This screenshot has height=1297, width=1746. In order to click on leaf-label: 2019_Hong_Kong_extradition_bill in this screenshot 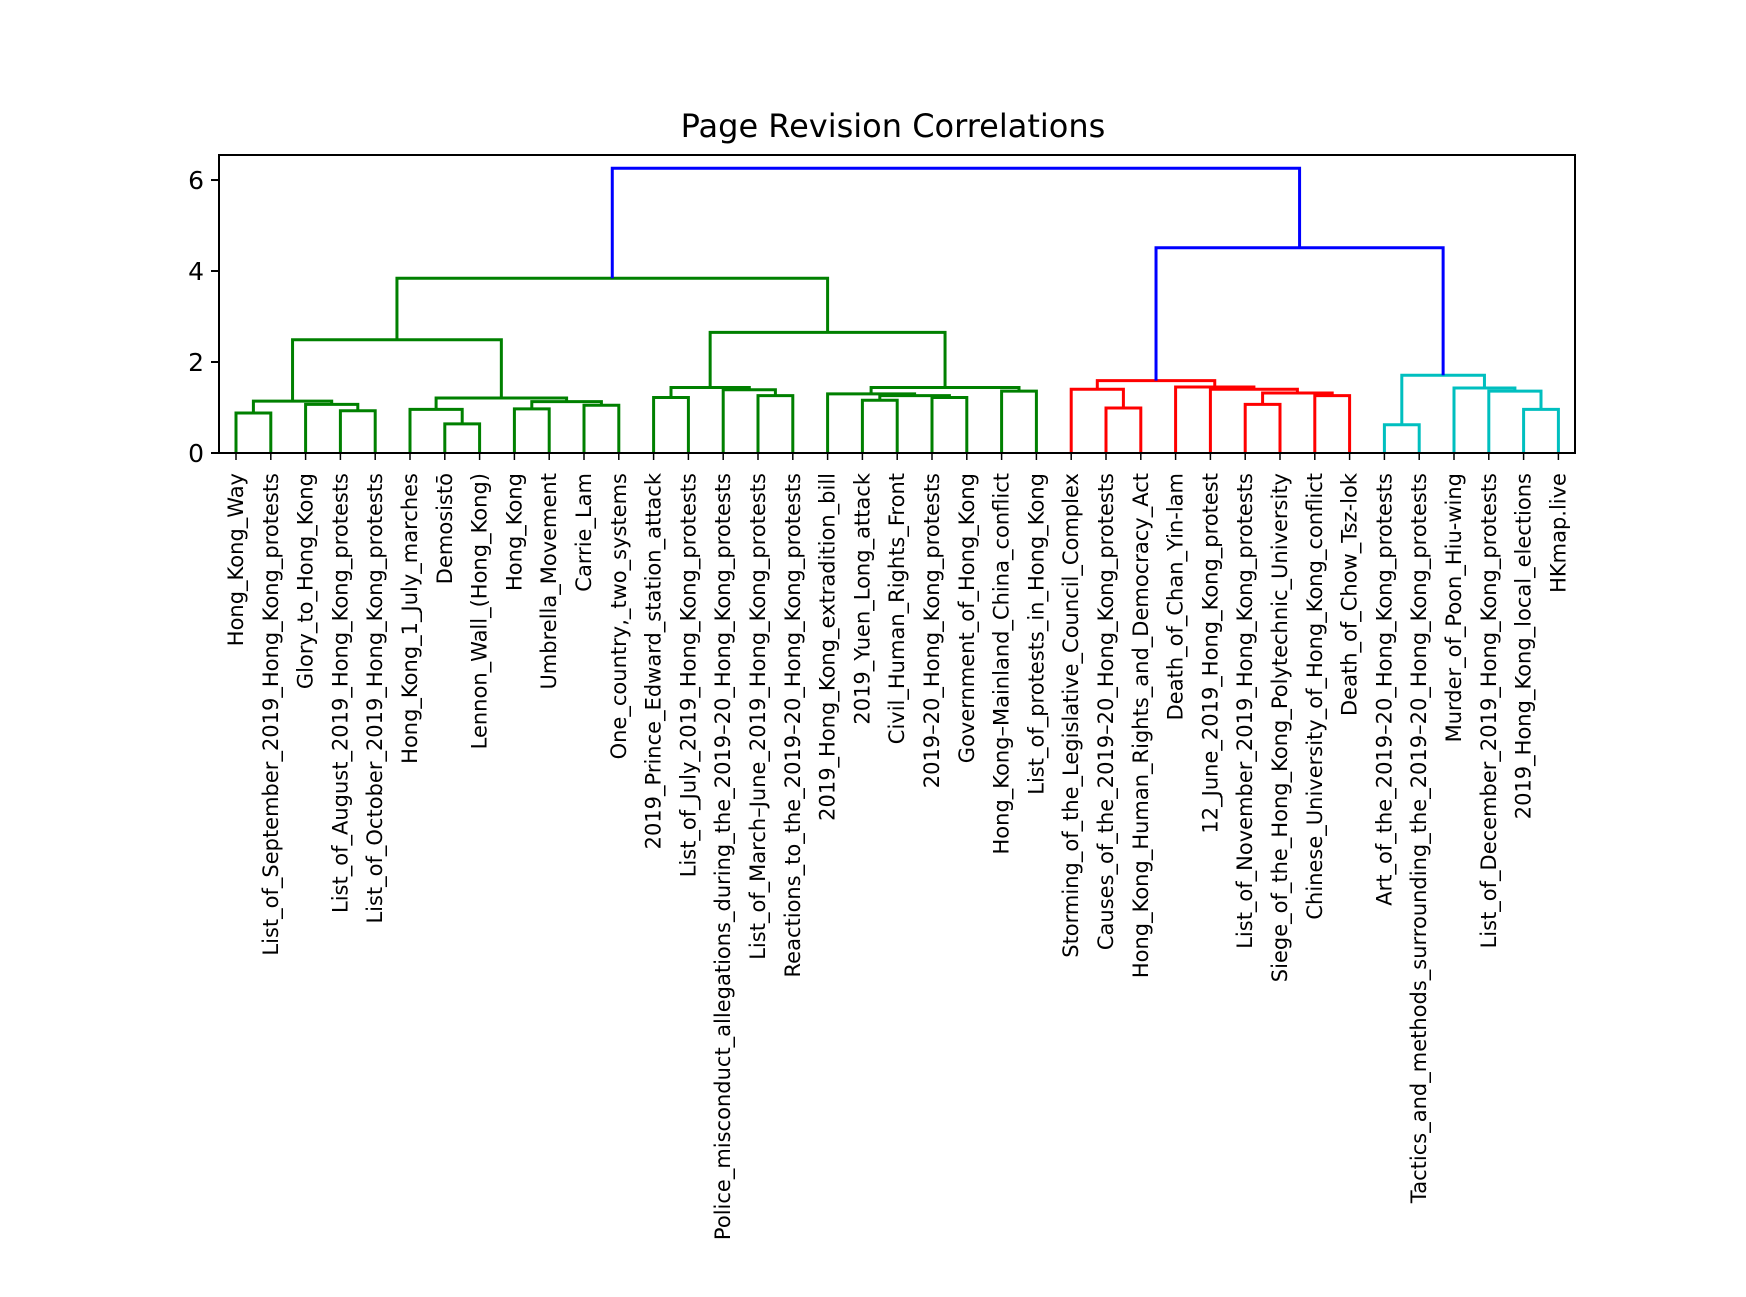, I will do `click(828, 647)`.